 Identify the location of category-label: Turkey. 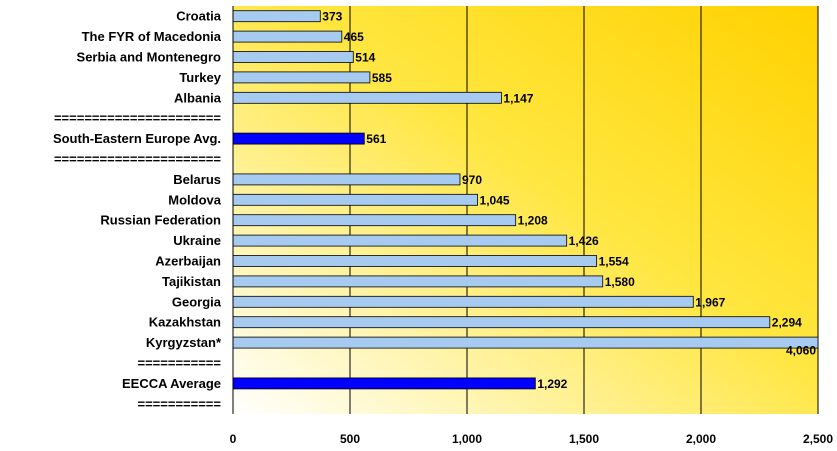
(200, 77).